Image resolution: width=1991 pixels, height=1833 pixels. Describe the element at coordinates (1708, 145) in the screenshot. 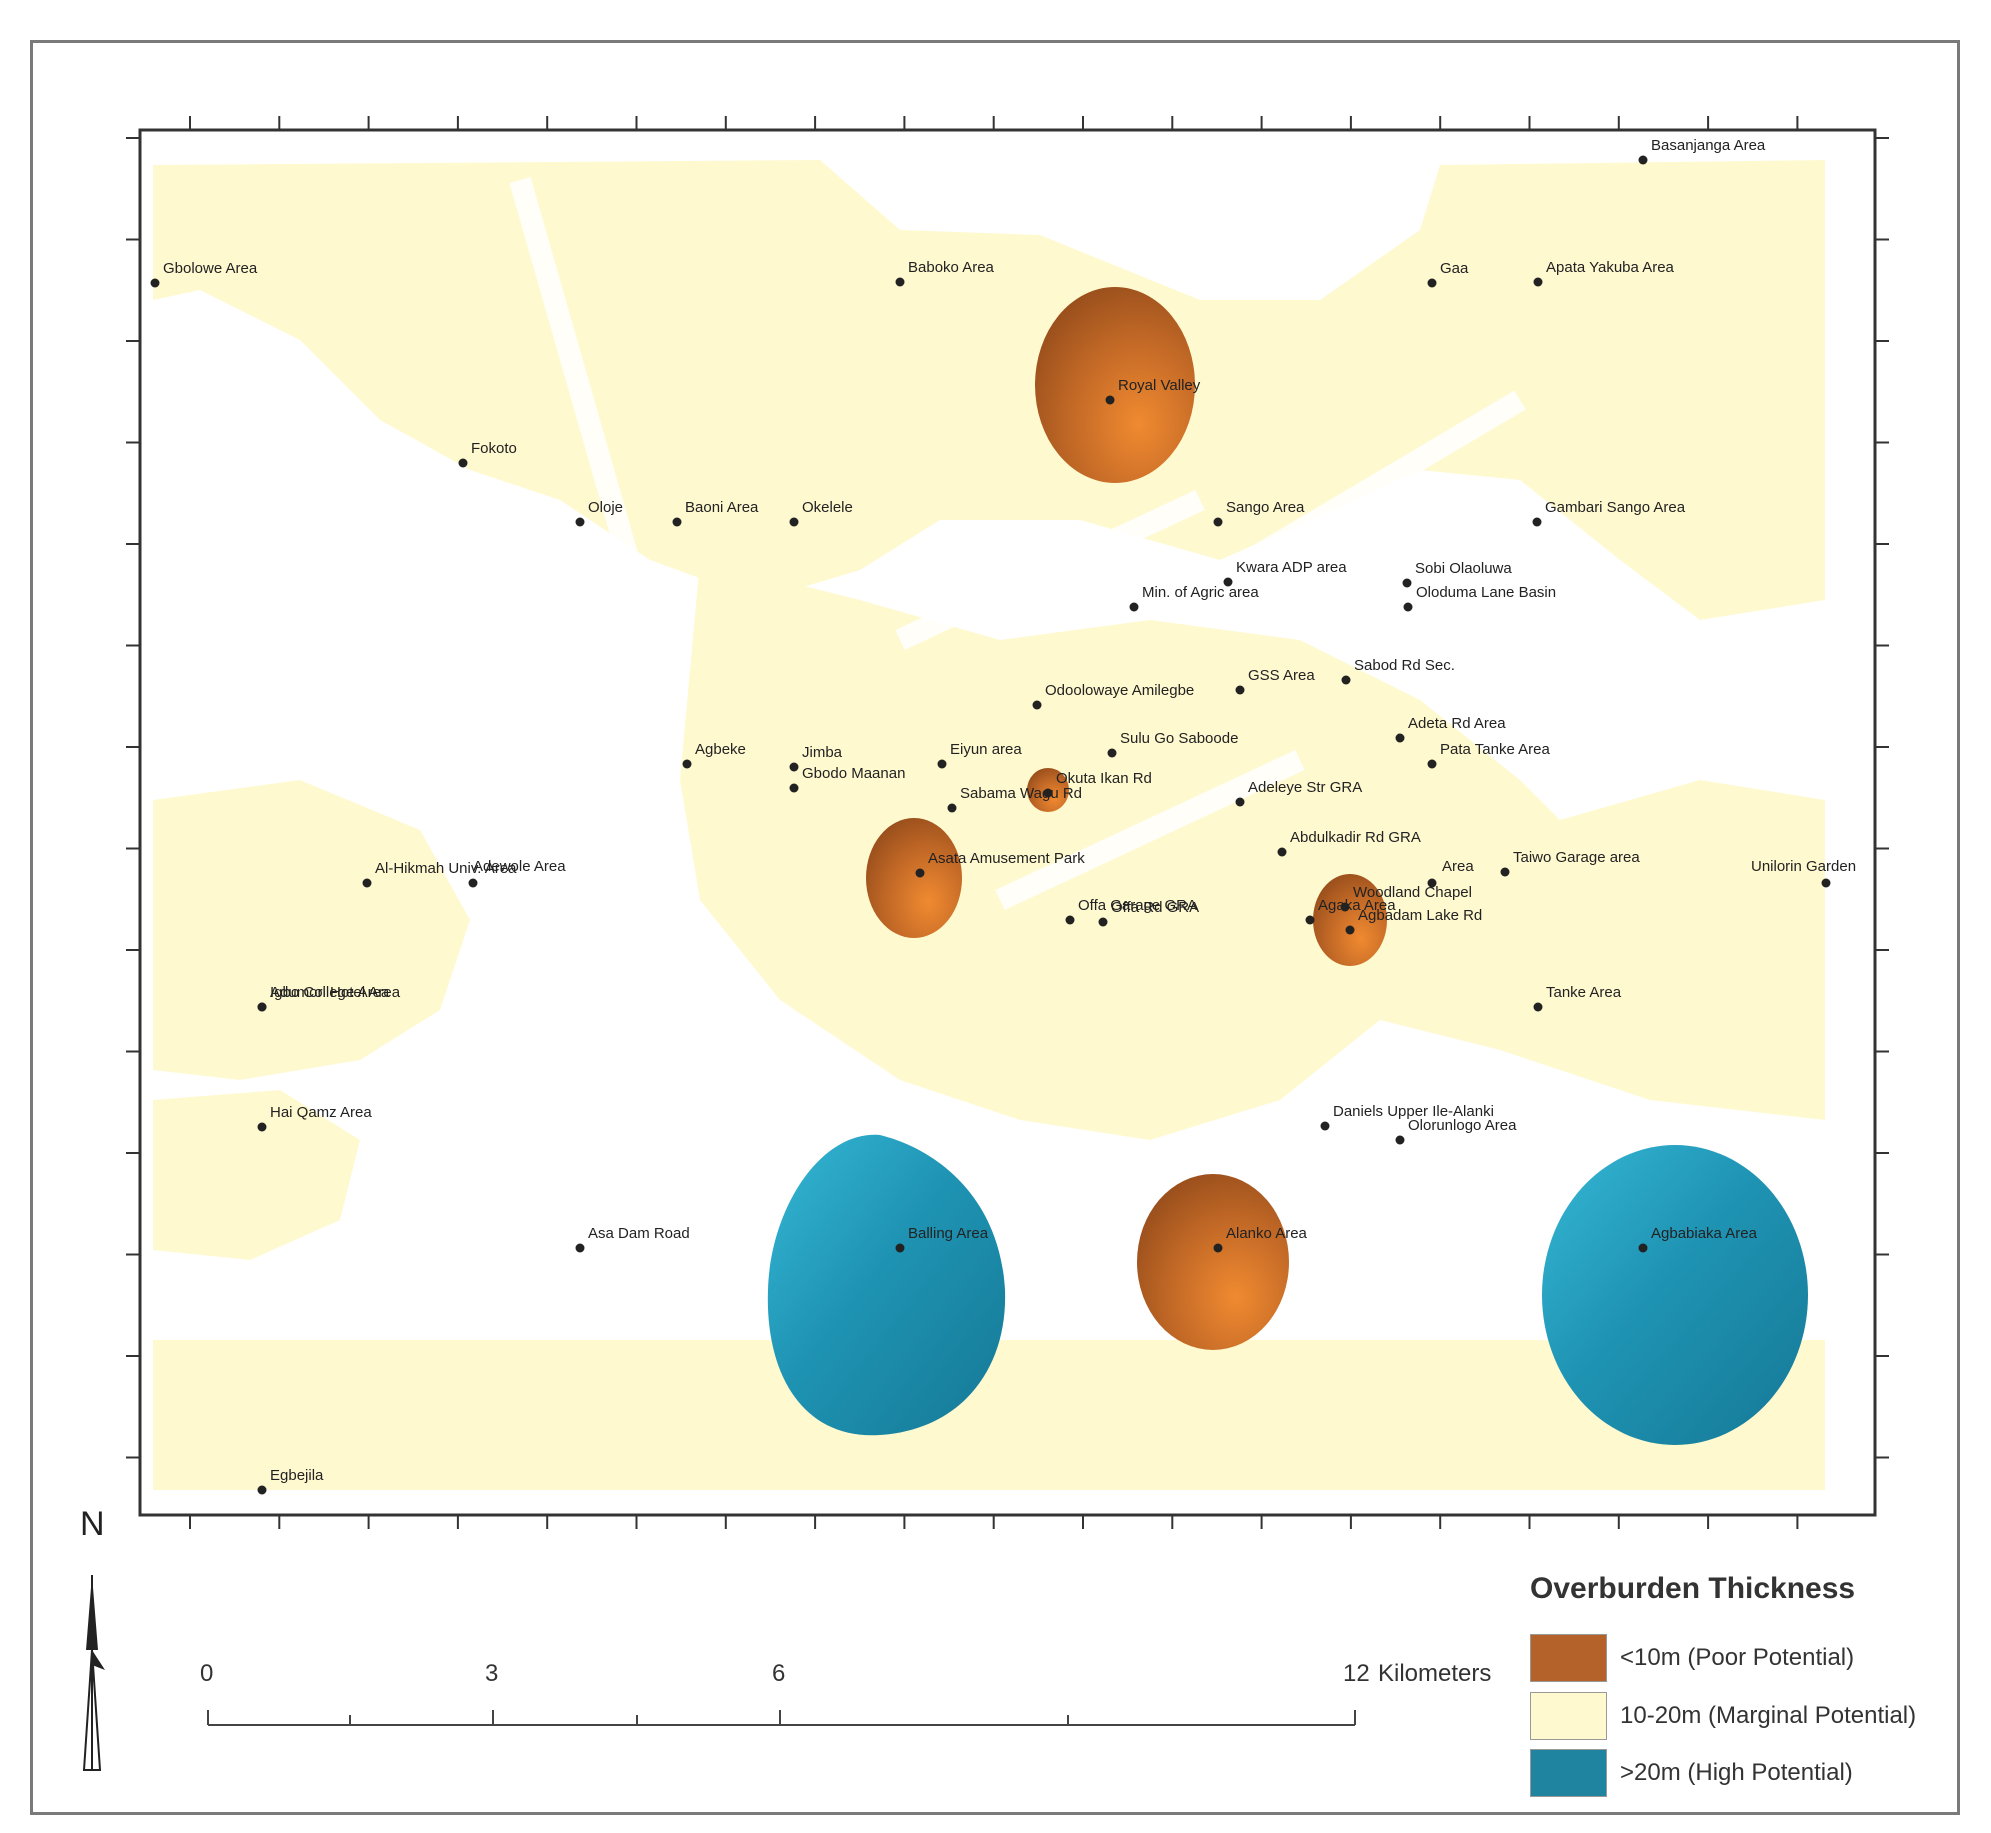

I see `place-label: Basanjanga Area` at that location.